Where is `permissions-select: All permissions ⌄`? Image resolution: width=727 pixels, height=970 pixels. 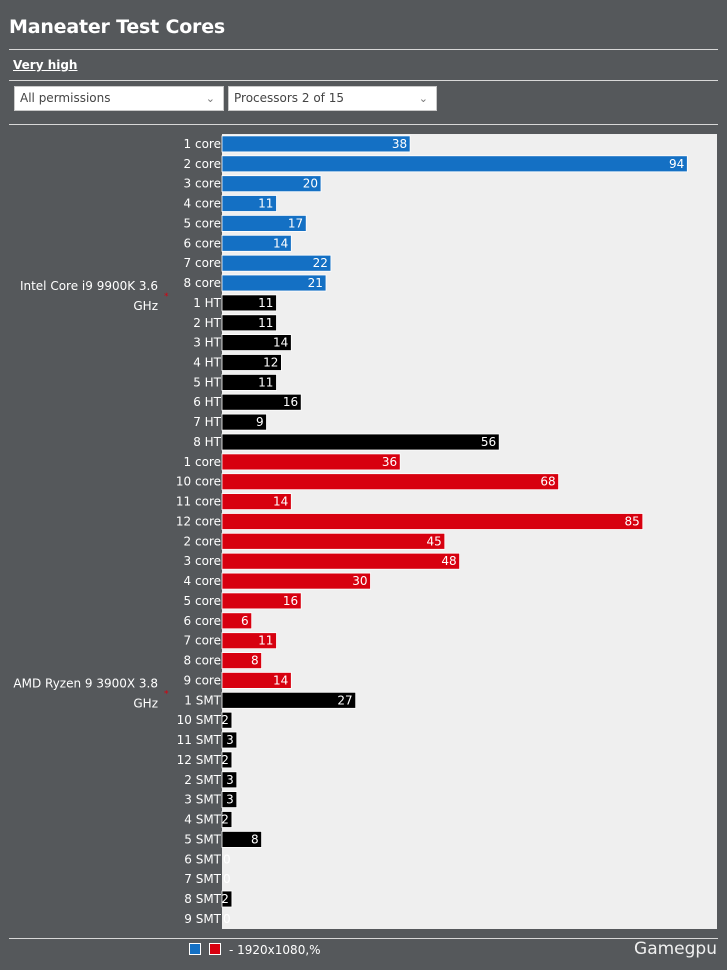 permissions-select: All permissions ⌄ is located at coordinates (119, 98).